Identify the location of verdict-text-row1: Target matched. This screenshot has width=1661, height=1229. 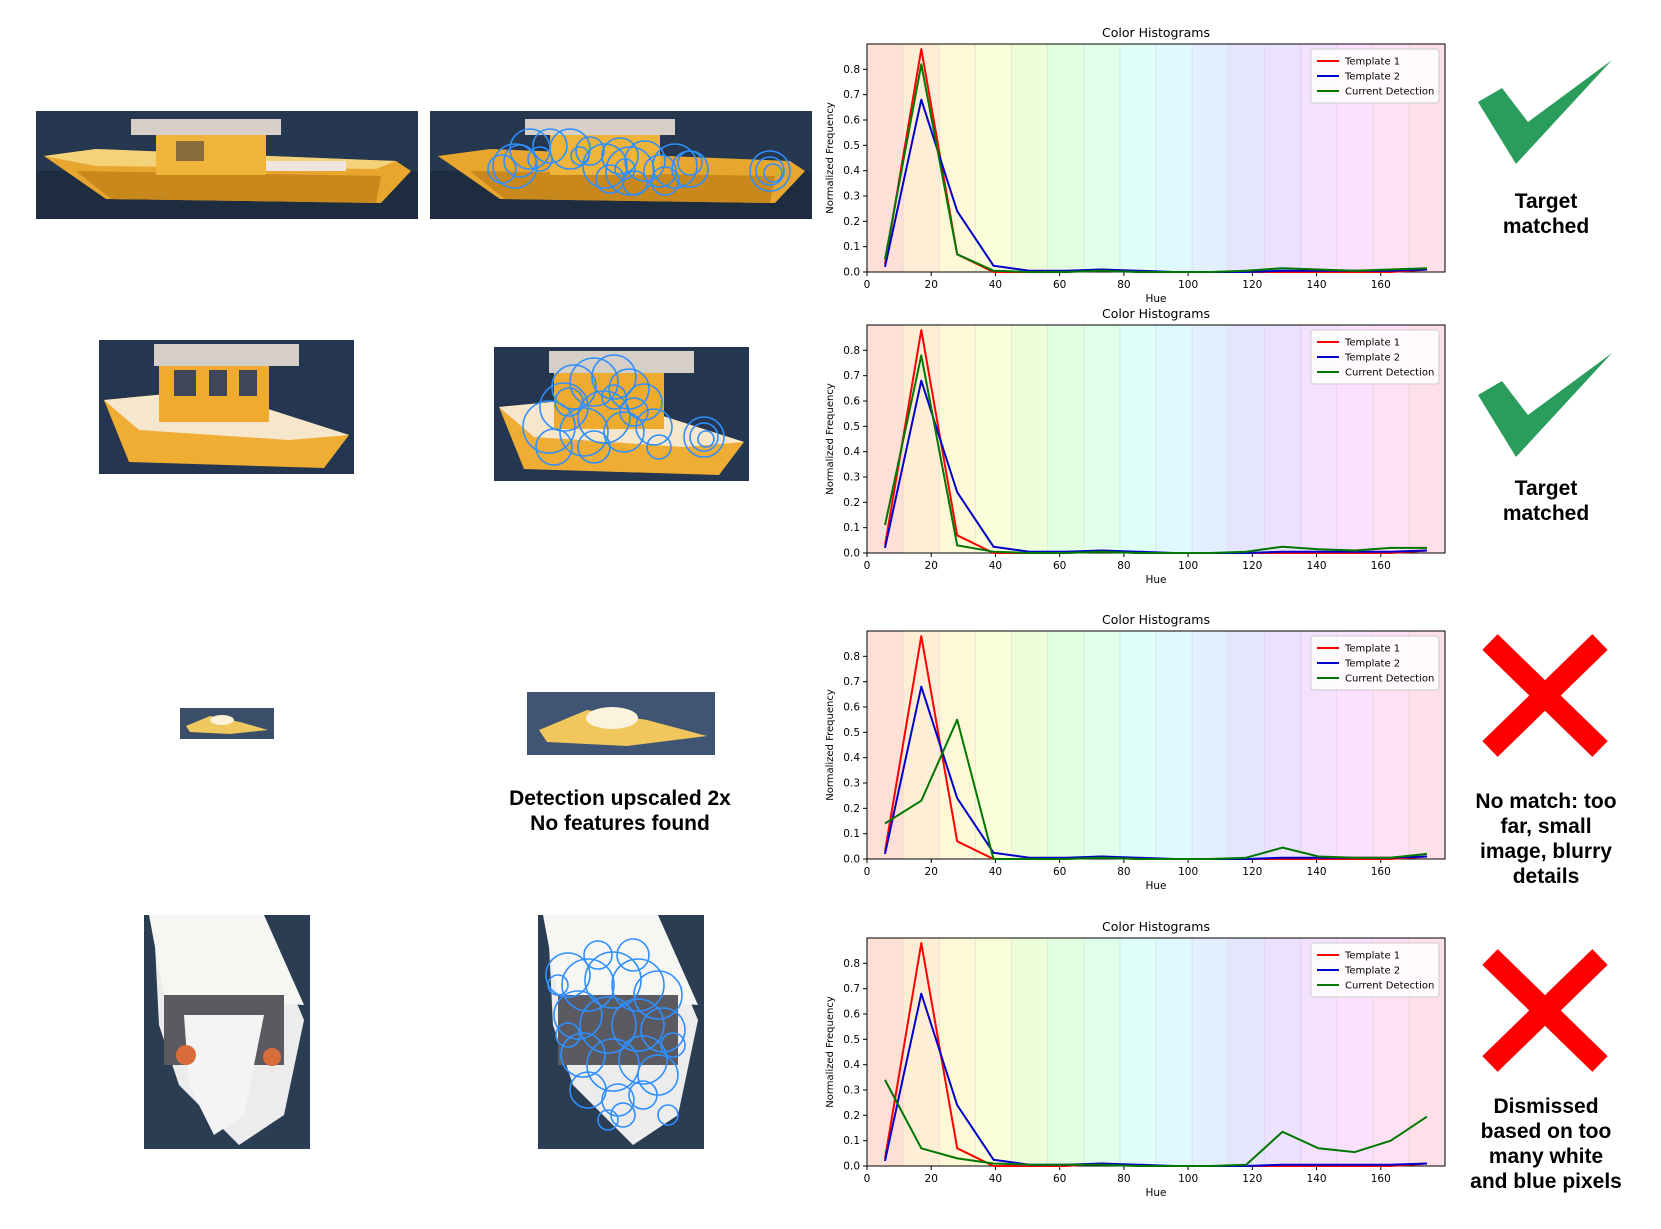
(1546, 214).